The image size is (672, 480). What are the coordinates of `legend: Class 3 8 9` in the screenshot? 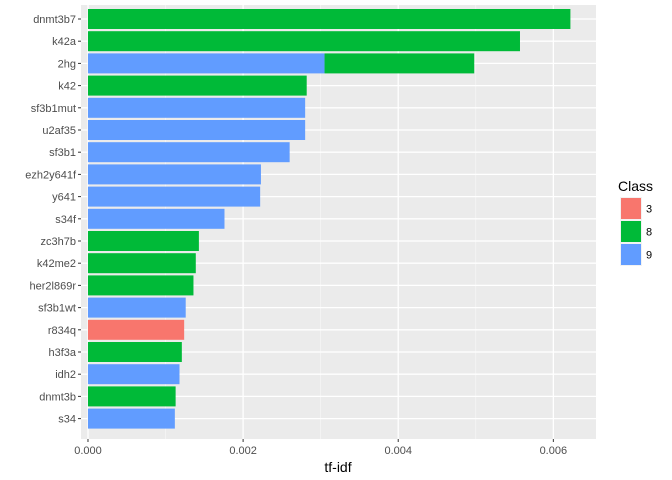 It's located at (635, 222).